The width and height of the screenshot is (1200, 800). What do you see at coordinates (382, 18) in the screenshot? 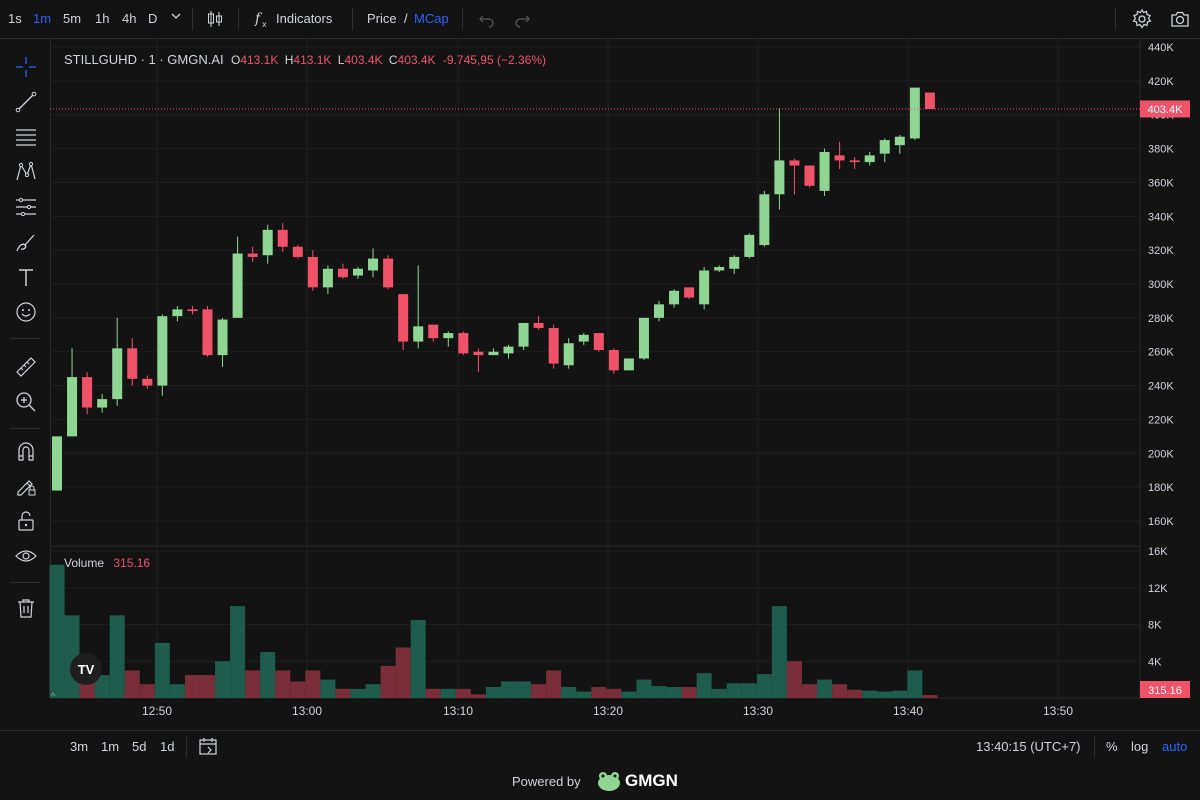
I see `price-toggle: Price` at bounding box center [382, 18].